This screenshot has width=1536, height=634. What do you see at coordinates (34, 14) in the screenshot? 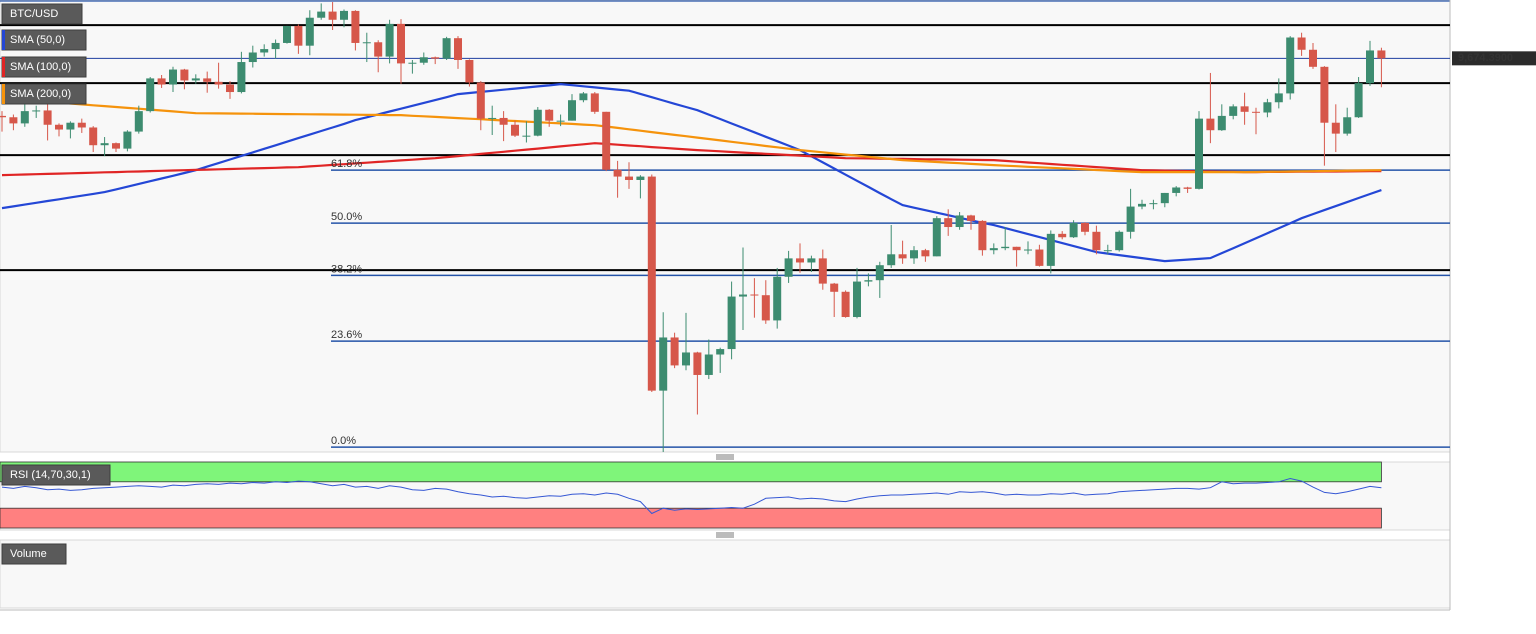
I see `chart-title: BTC/USD` at bounding box center [34, 14].